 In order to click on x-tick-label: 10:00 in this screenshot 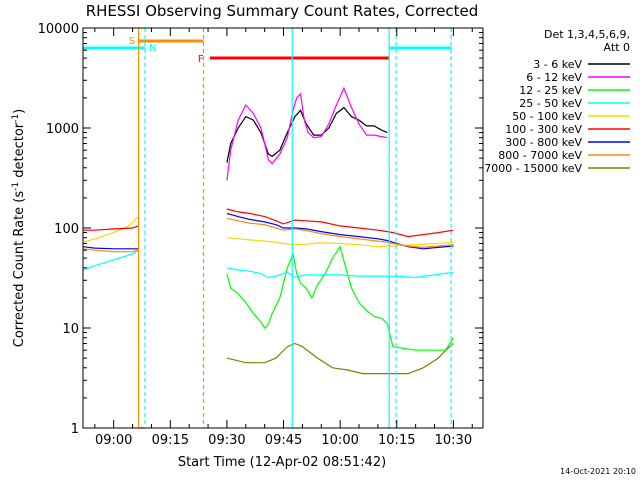, I will do `click(339, 440)`.